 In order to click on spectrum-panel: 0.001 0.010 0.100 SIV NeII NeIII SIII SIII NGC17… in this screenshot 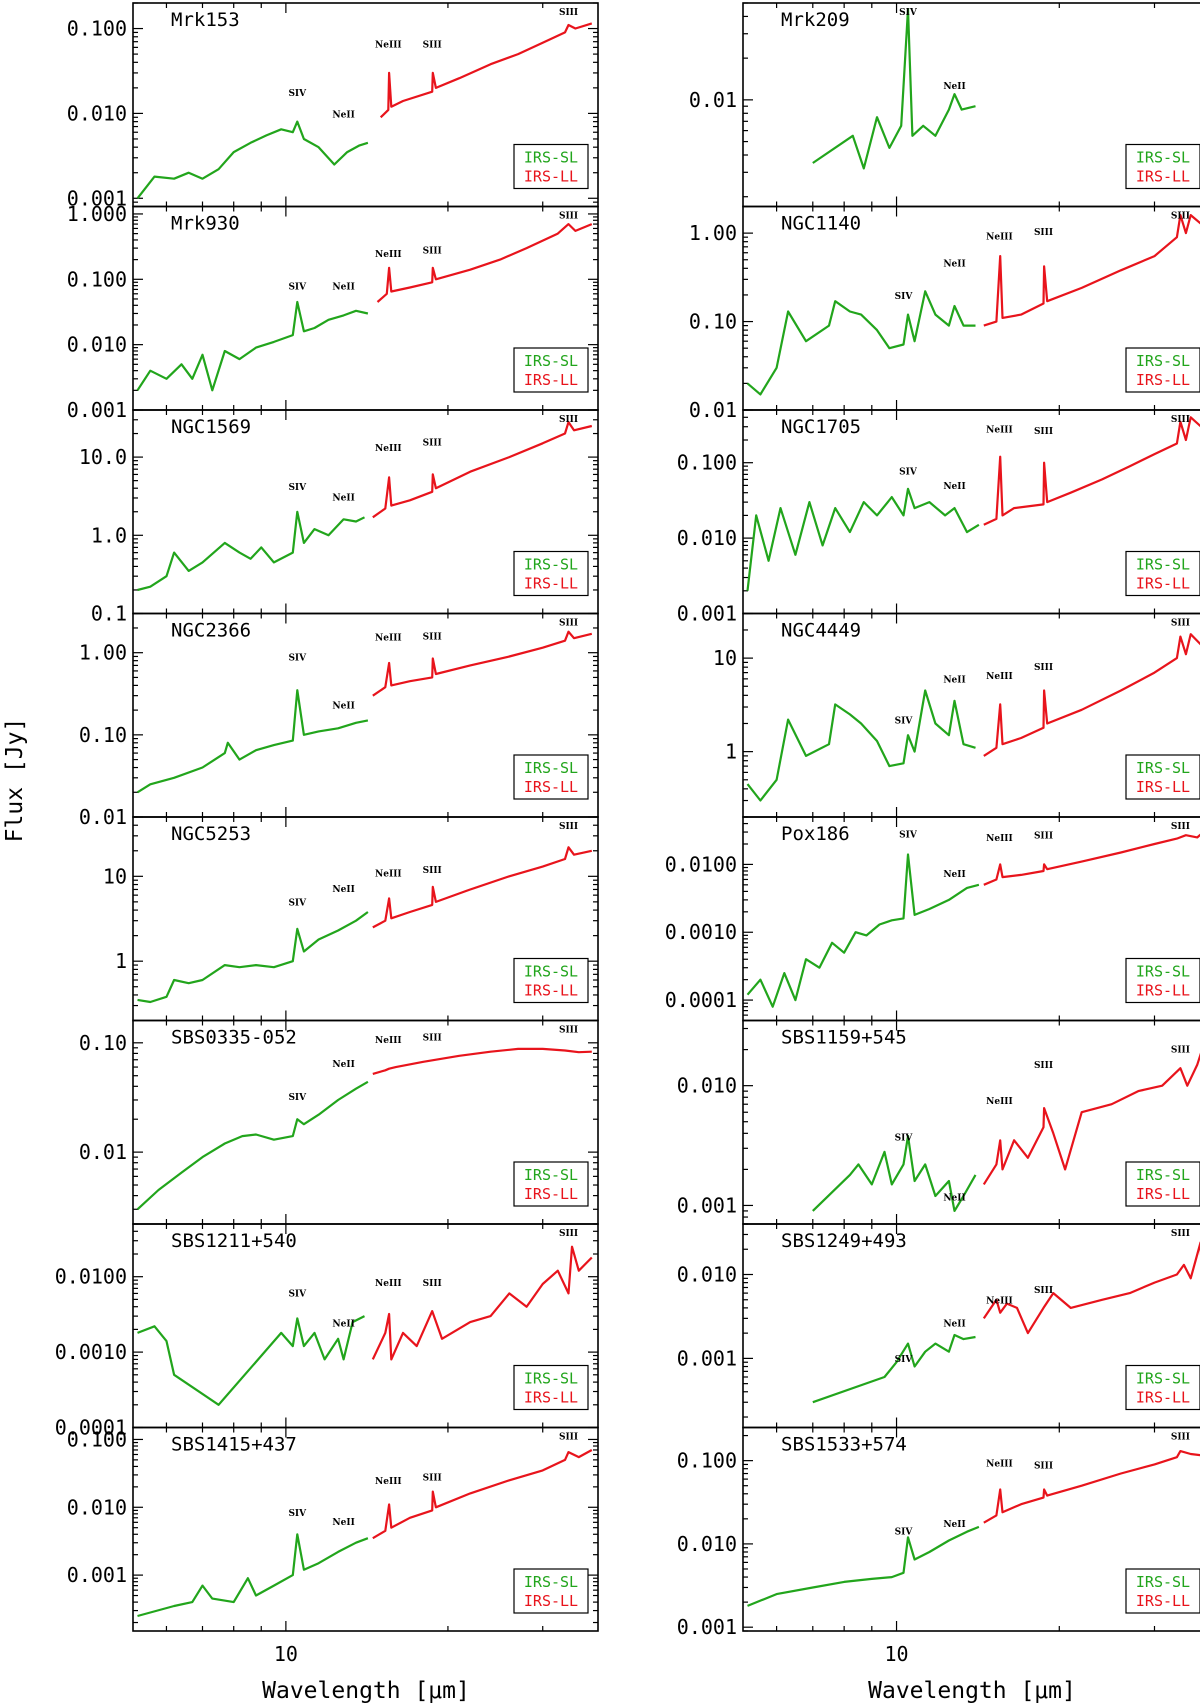, I will do `click(938, 517)`.